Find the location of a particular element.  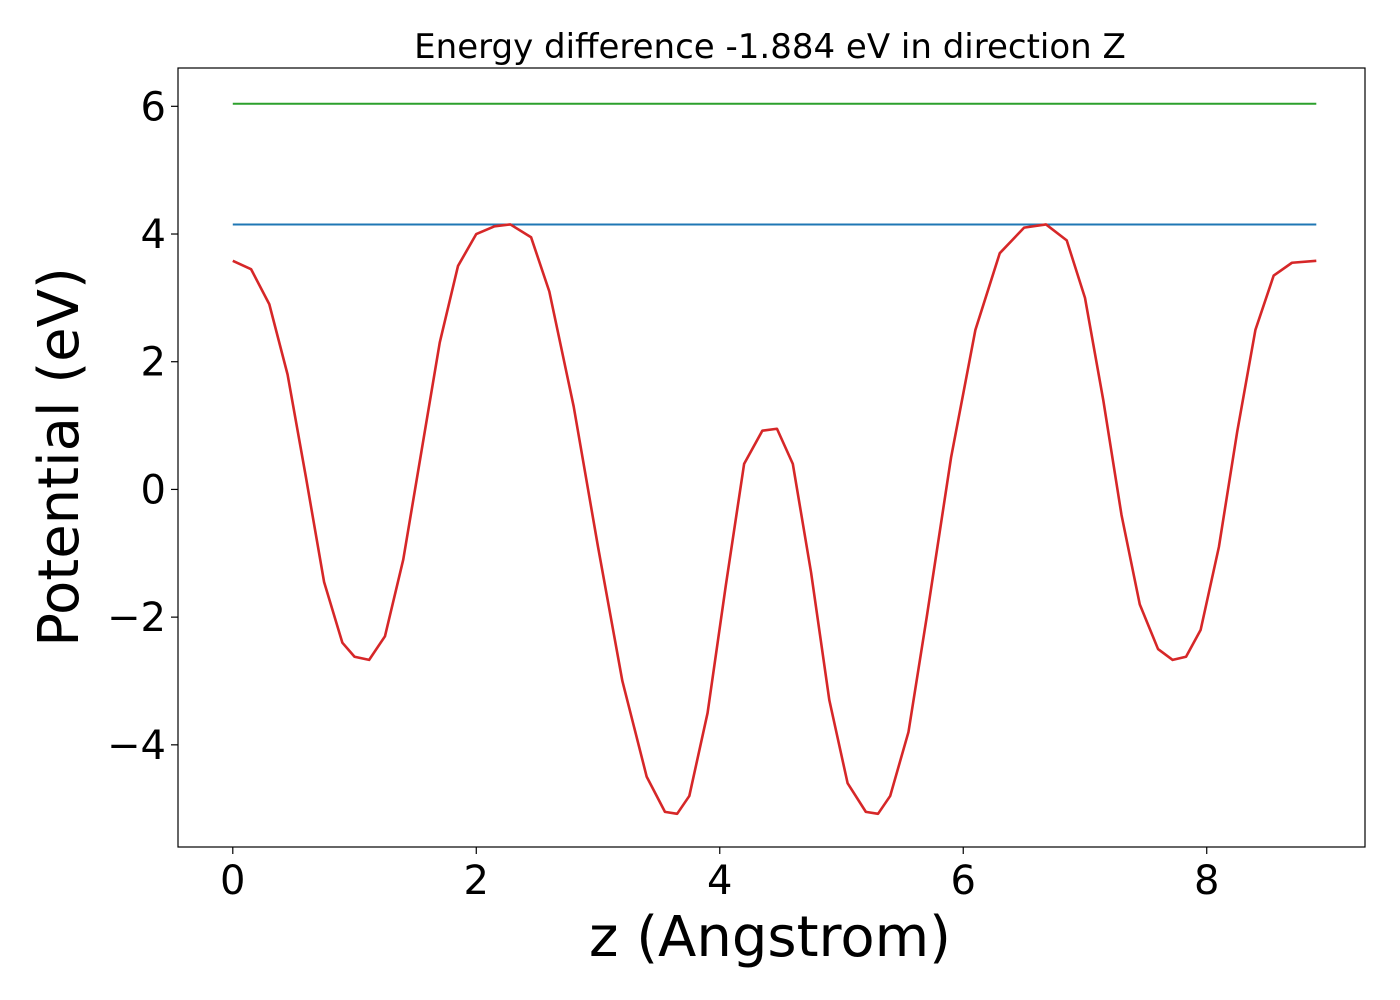

y-axis-label: Potential (eV) is located at coordinates (59, 457).